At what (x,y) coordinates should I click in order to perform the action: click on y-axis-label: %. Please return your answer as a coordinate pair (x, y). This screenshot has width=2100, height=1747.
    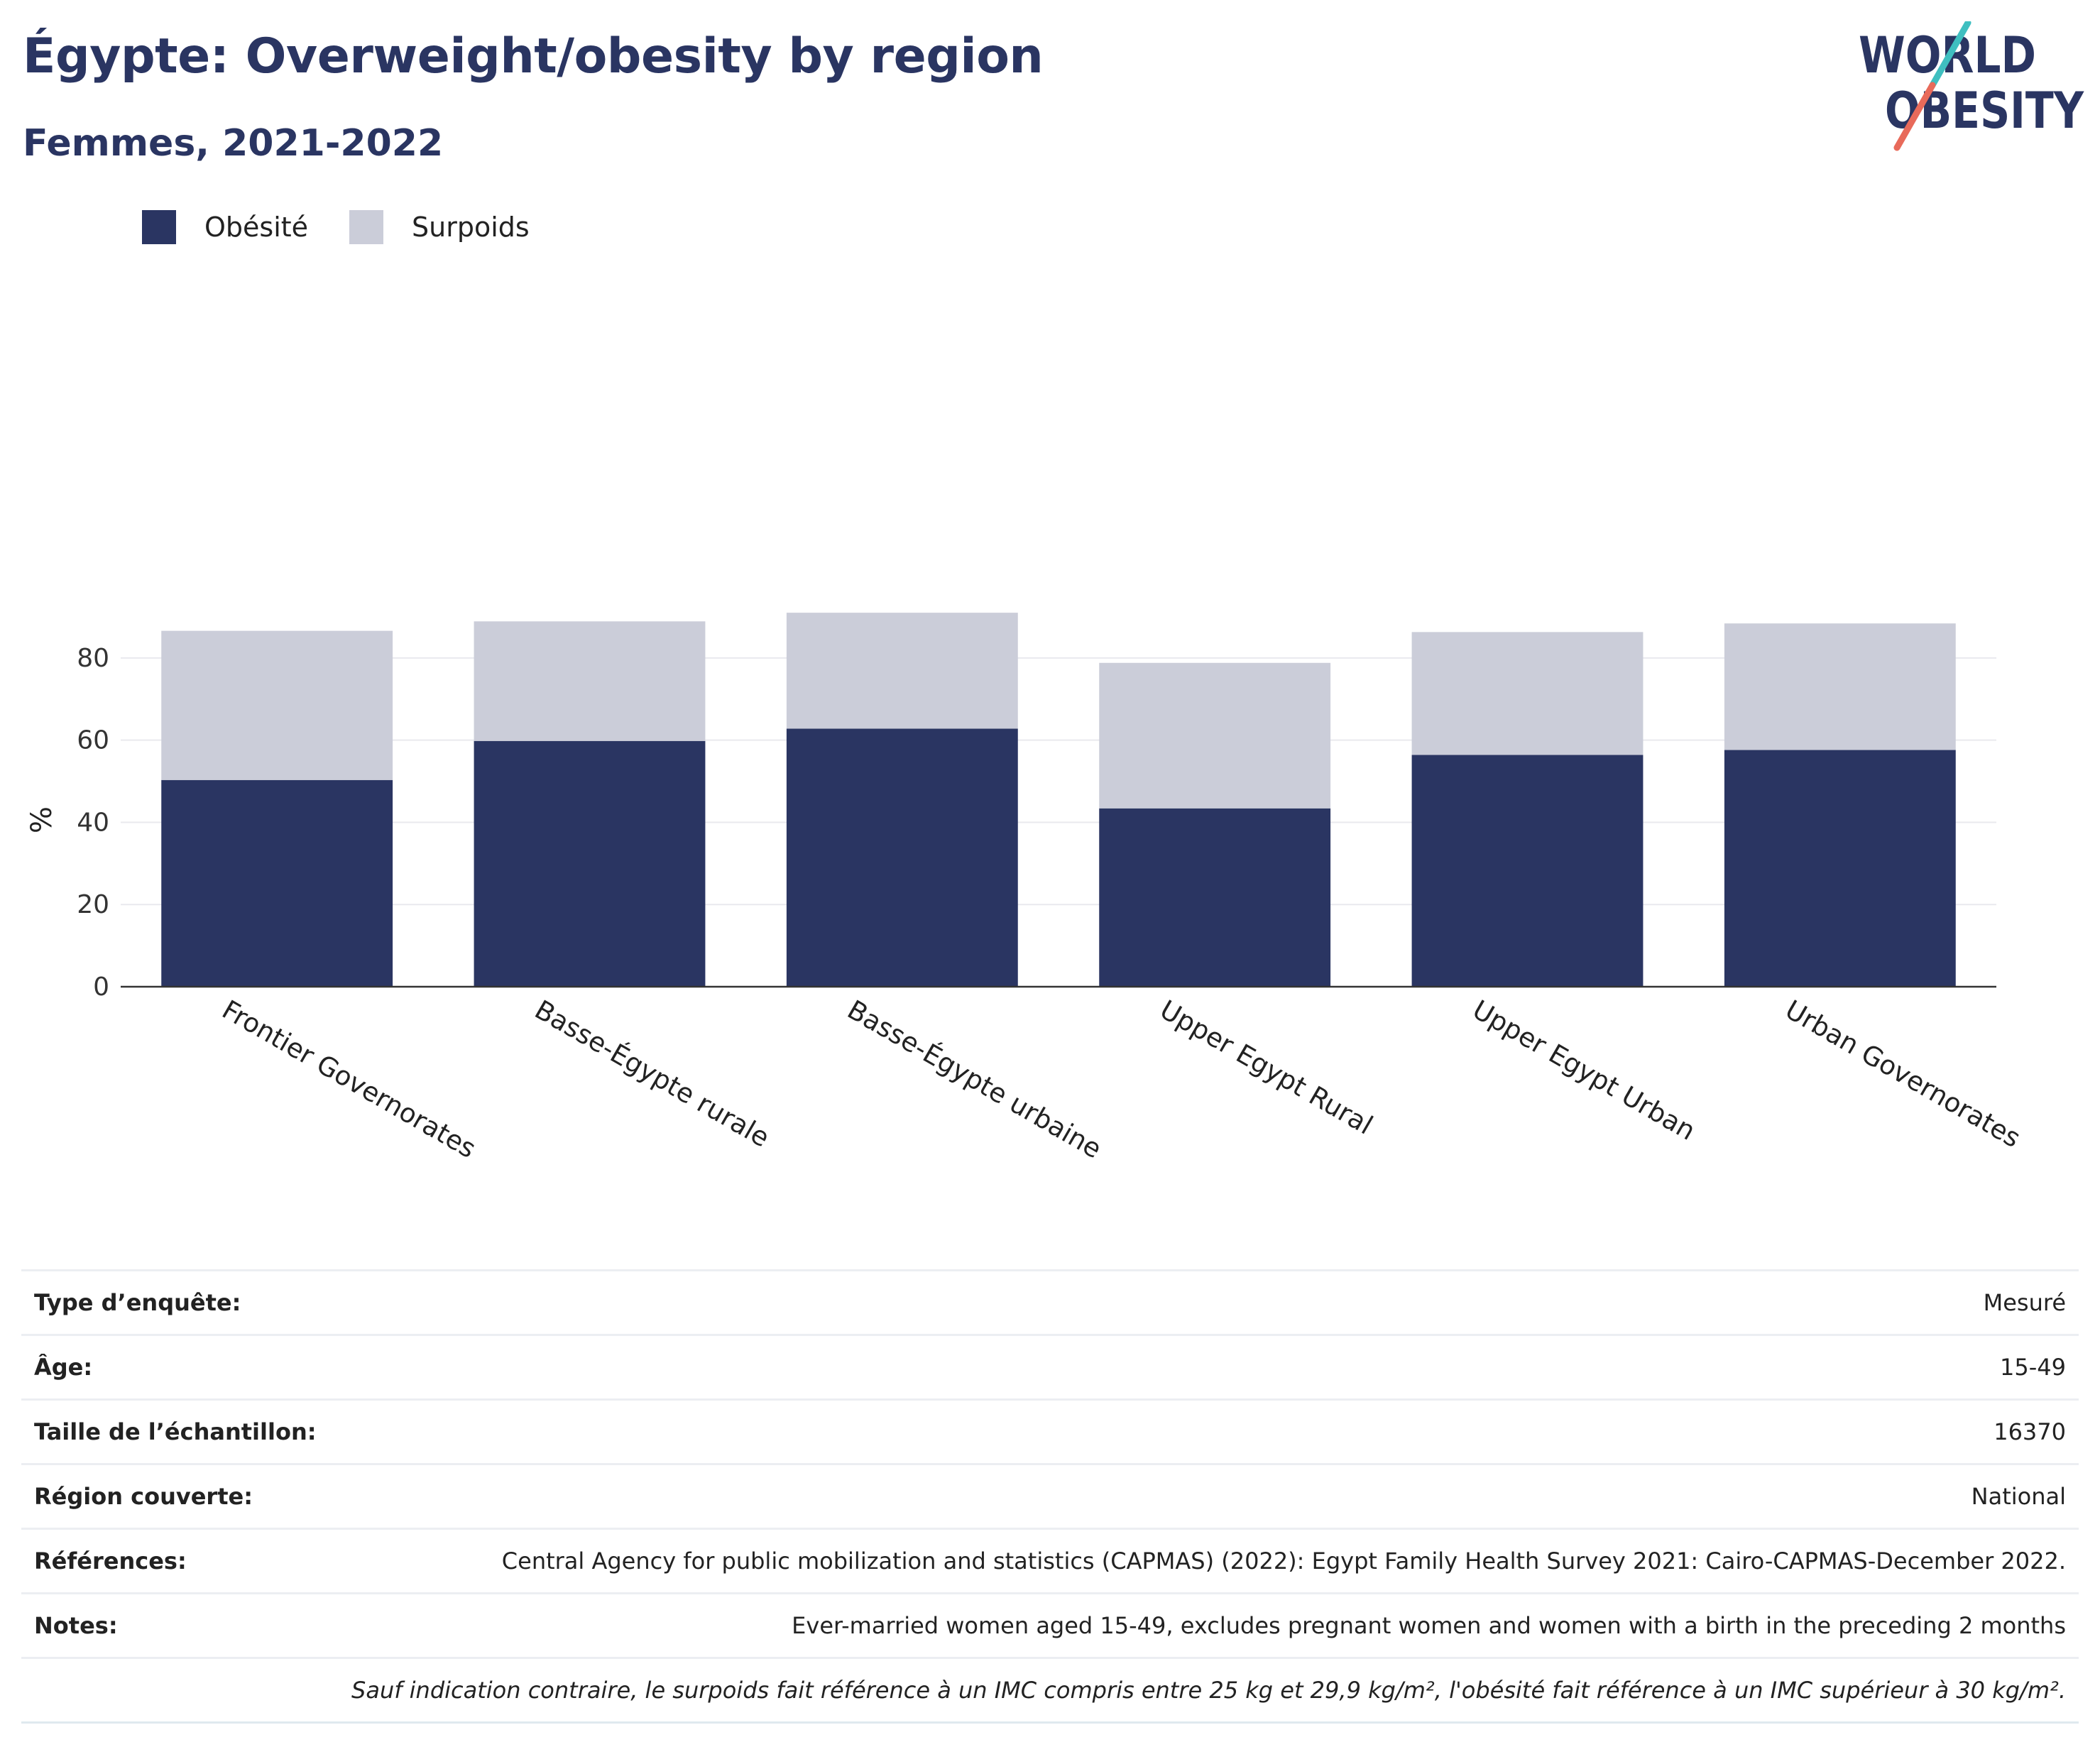
    Looking at the image, I should click on (42, 819).